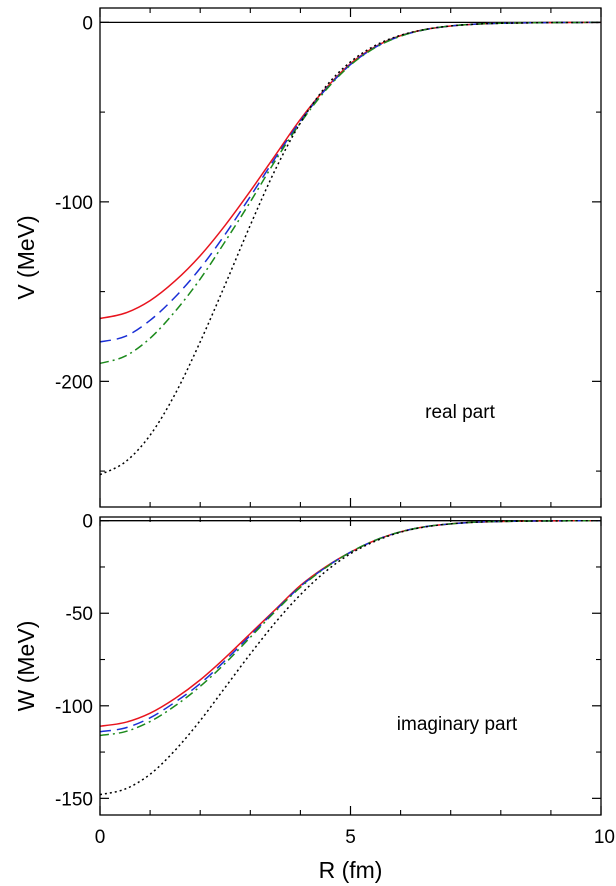  I want to click on y-axis-label: W (MeV), so click(26, 666).